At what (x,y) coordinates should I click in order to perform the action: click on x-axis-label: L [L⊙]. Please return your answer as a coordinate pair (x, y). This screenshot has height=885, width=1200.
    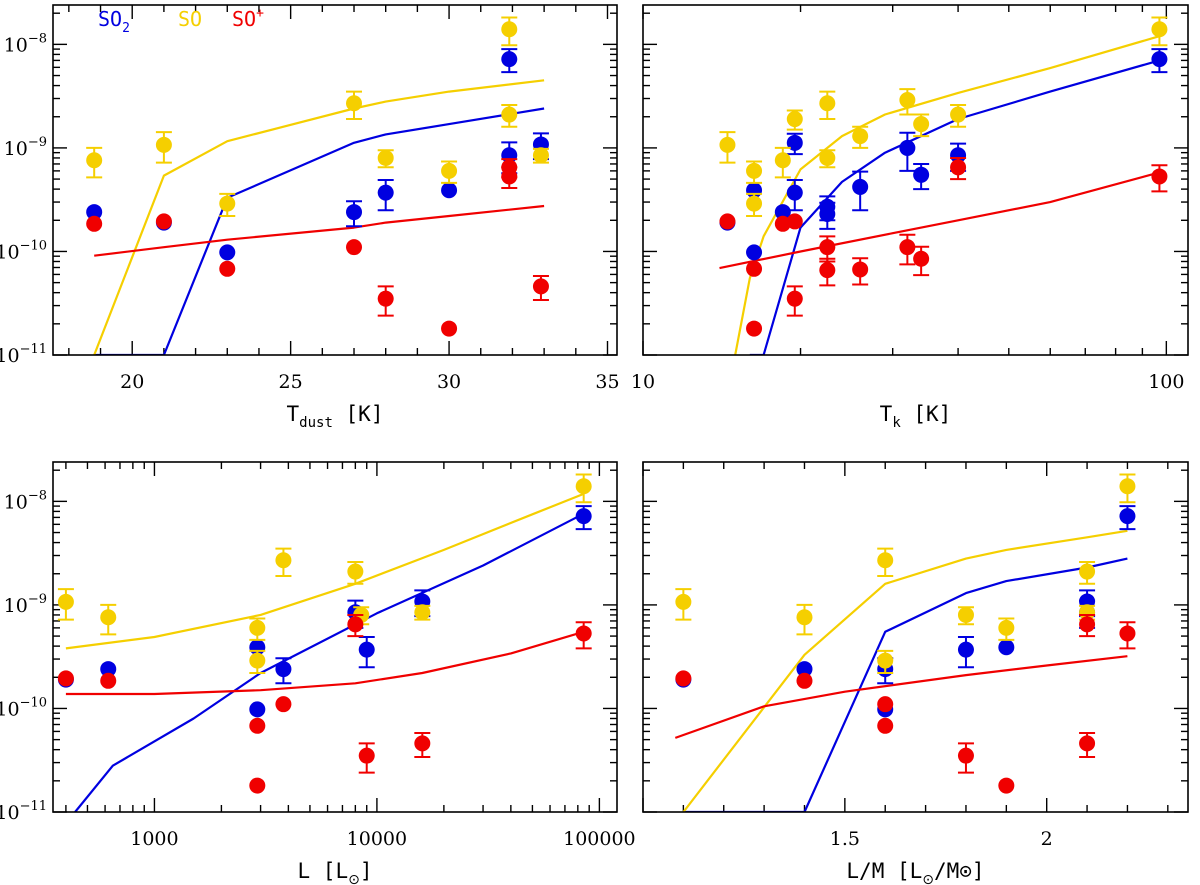
    Looking at the image, I should click on (335, 872).